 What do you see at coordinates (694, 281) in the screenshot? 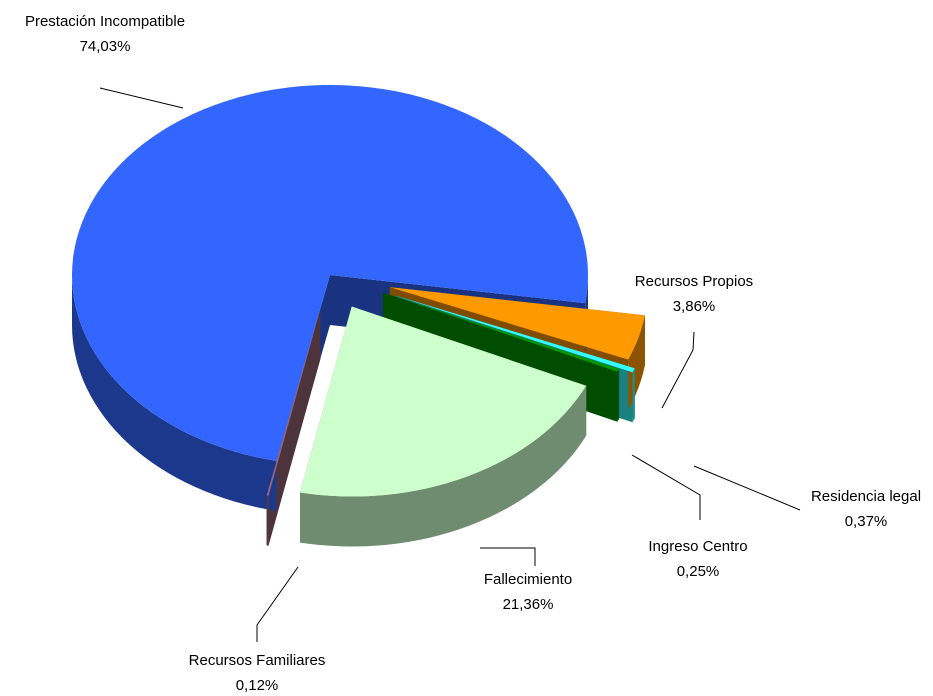
I see `slice-label: Recursos Propios` at bounding box center [694, 281].